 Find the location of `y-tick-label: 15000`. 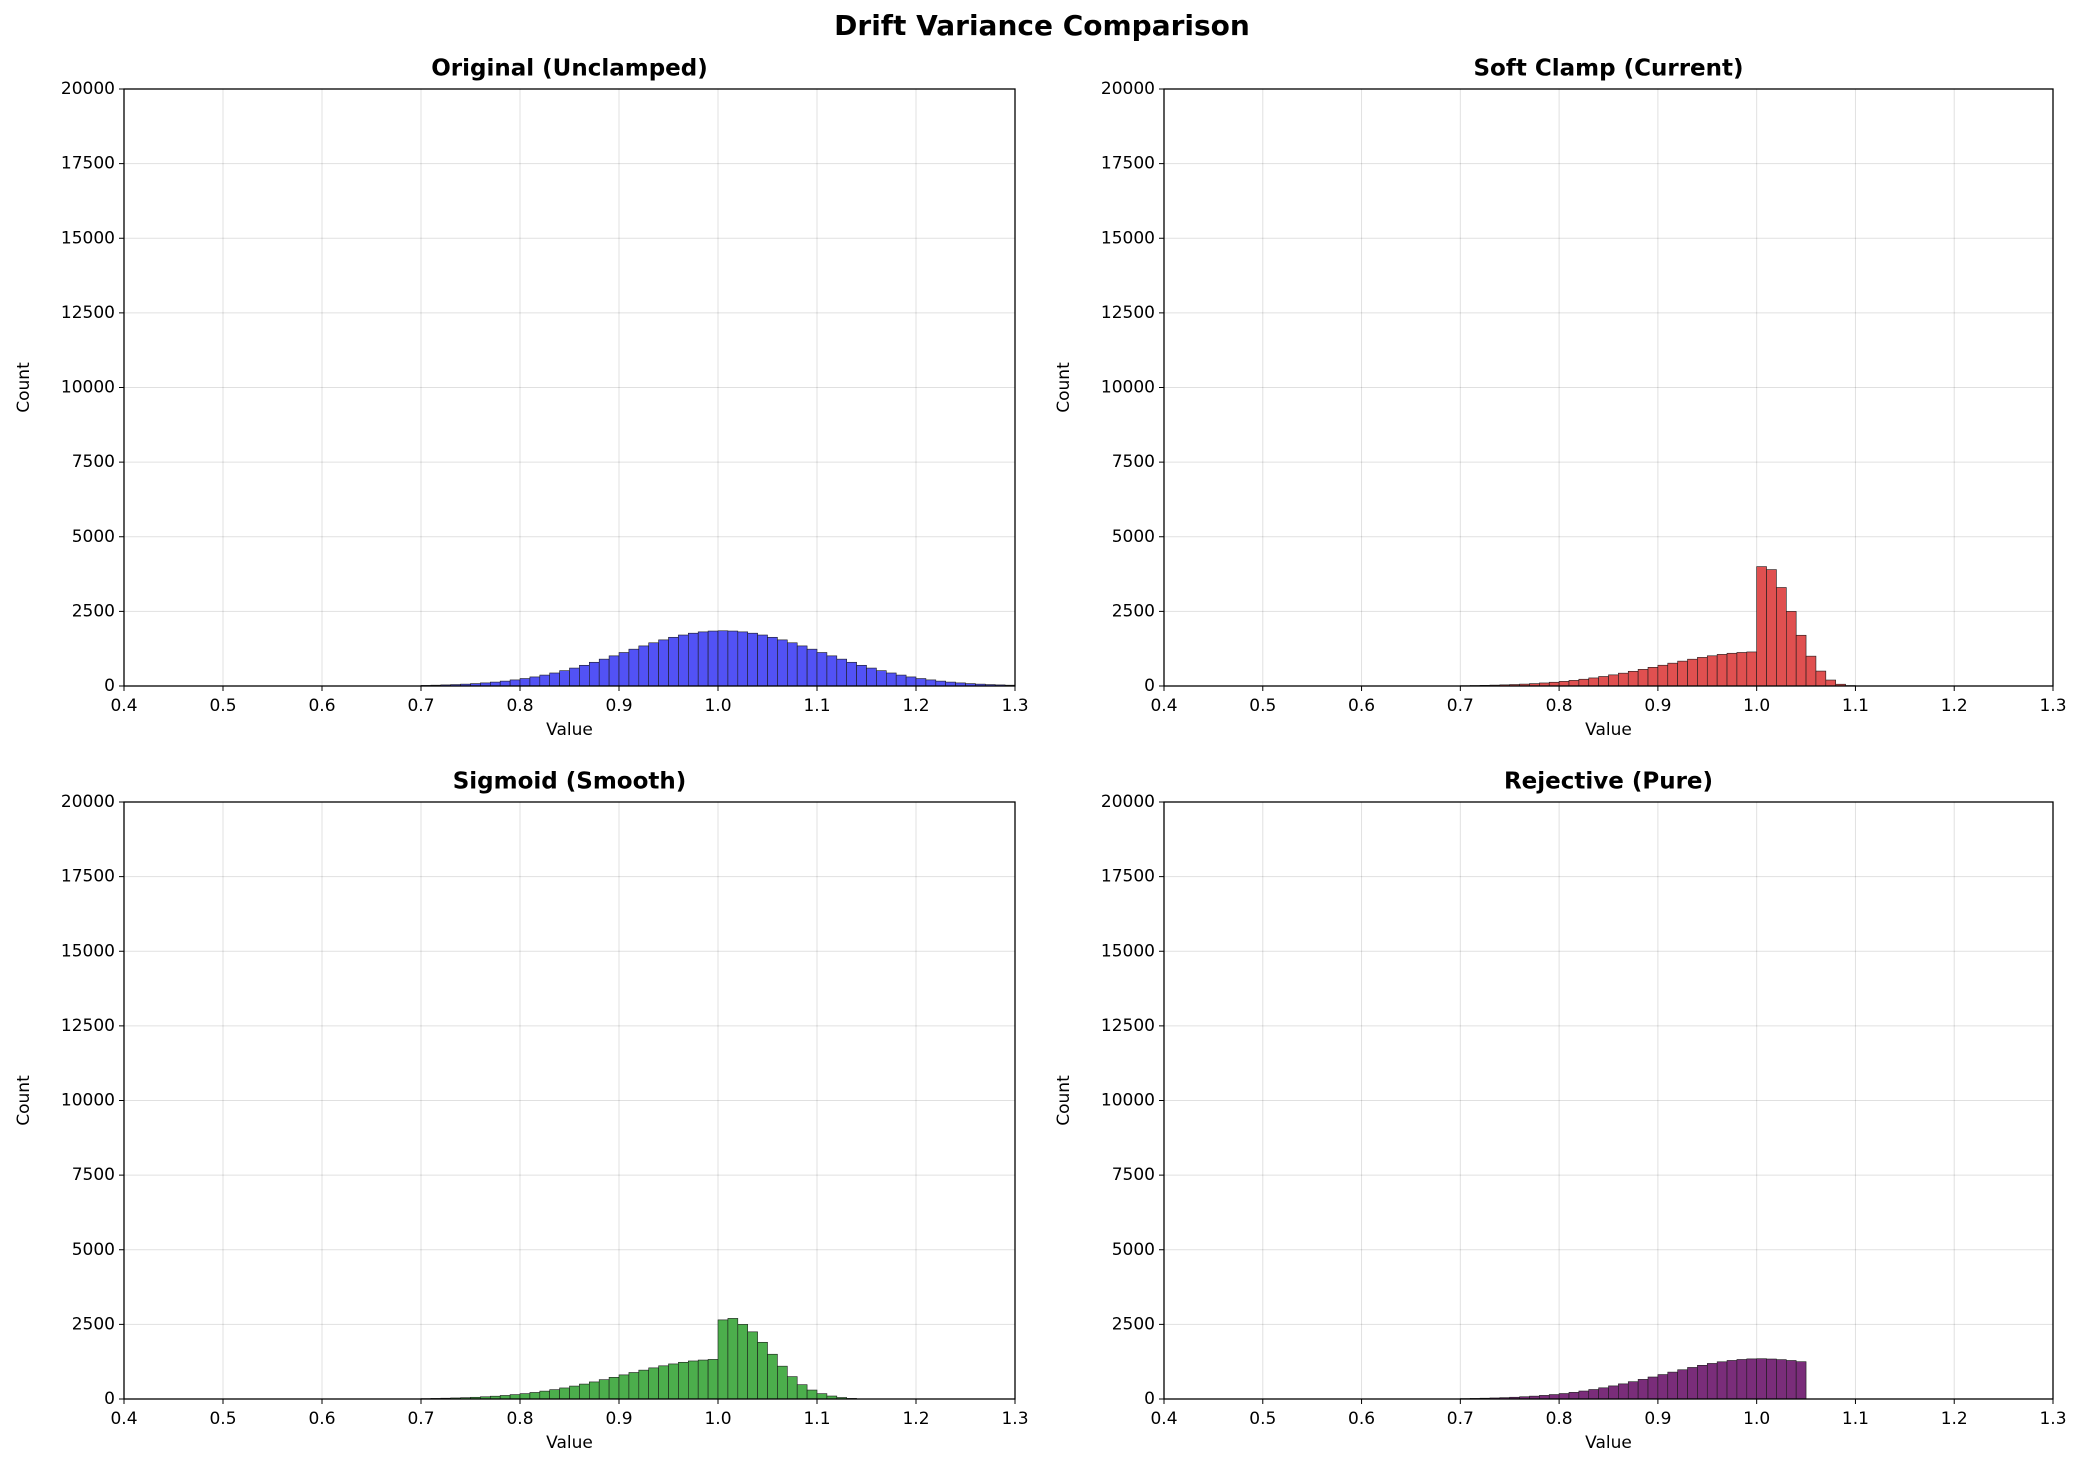

y-tick-label: 15000 is located at coordinates (88, 238).